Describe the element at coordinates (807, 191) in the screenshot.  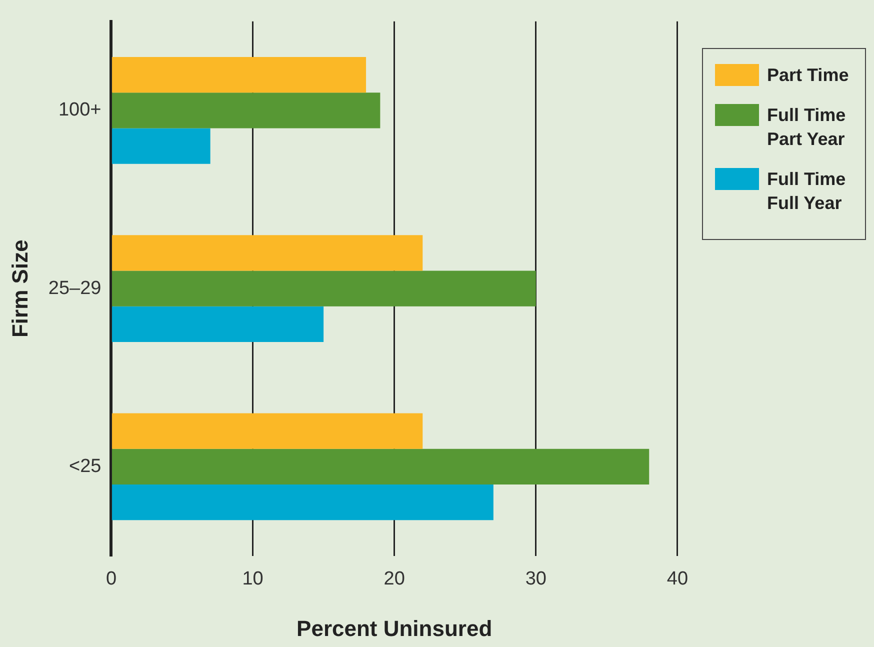
I see `legend-label: Full Time Full Year` at that location.